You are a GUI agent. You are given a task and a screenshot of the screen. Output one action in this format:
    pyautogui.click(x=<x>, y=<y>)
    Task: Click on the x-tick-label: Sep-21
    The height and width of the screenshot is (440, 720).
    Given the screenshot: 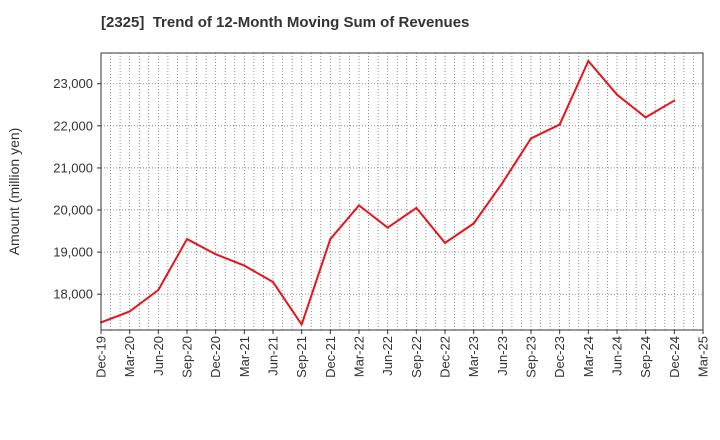 What is the action you would take?
    pyautogui.click(x=301, y=357)
    